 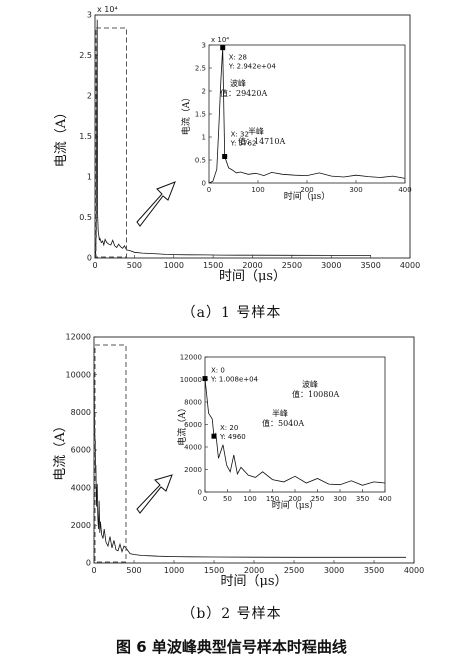 I want to click on b-main-x-tick-label: 2000, so click(x=254, y=570).